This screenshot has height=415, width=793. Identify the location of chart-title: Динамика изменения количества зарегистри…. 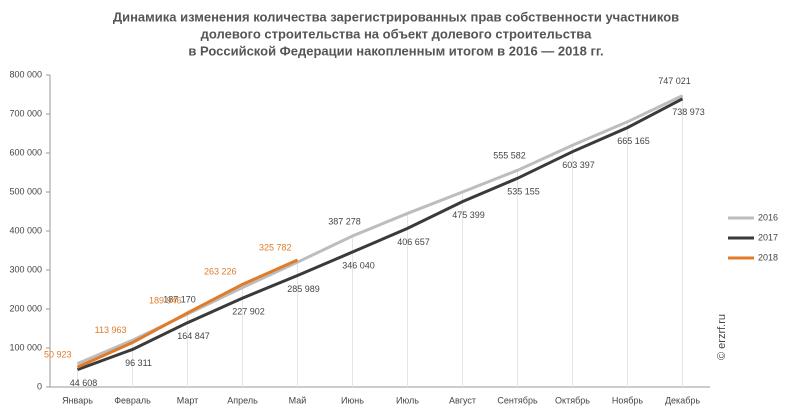
(396, 16).